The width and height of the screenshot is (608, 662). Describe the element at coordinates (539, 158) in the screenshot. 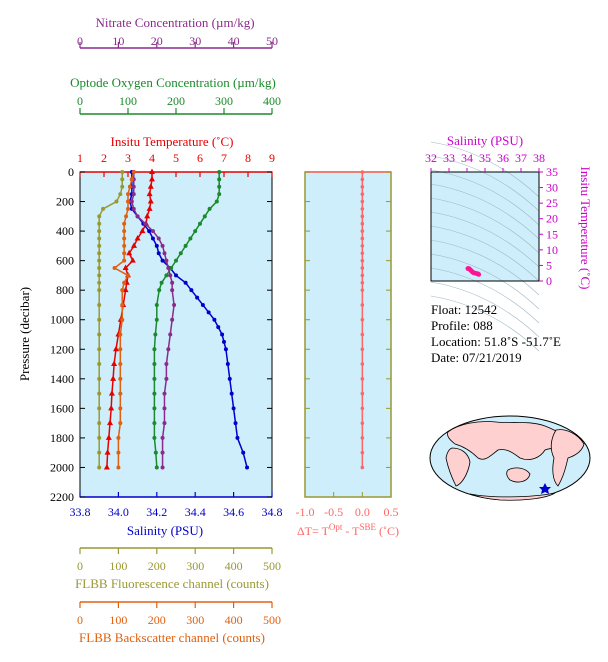

I see `ts-salinity-tick-label: 38` at that location.